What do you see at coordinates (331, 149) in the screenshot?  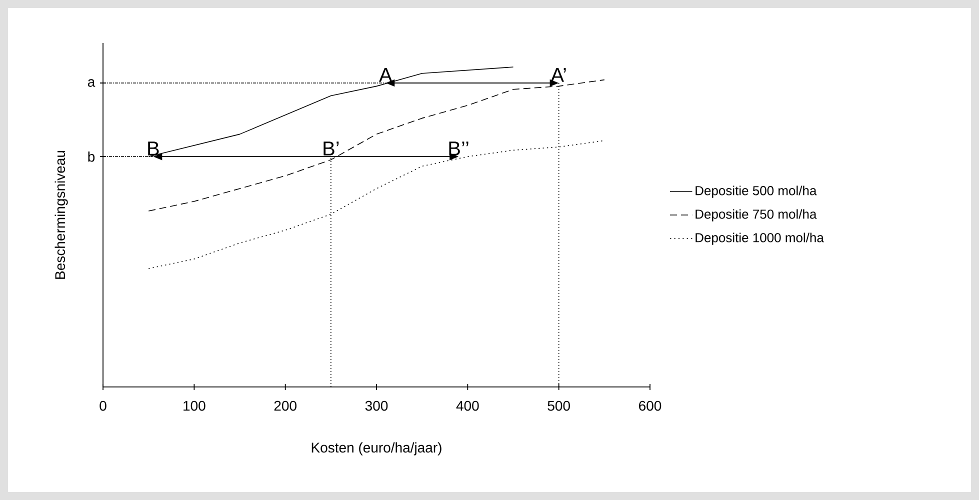 I see `annotation: B’` at bounding box center [331, 149].